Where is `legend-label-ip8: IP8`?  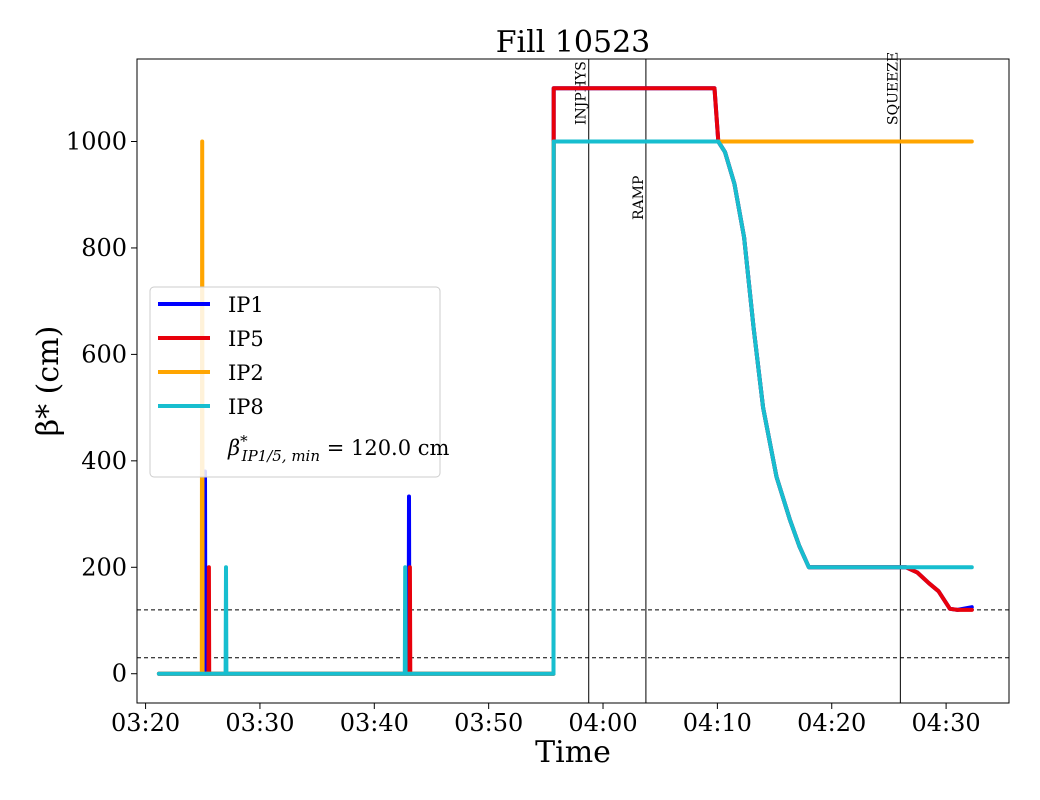 legend-label-ip8: IP8 is located at coordinates (246, 407).